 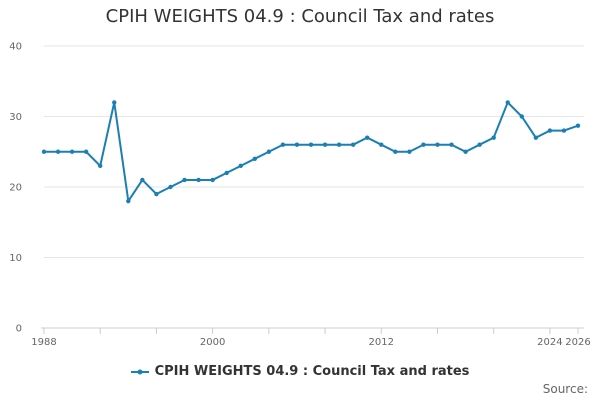 I want to click on x-tick-label: 2012, so click(x=381, y=342).